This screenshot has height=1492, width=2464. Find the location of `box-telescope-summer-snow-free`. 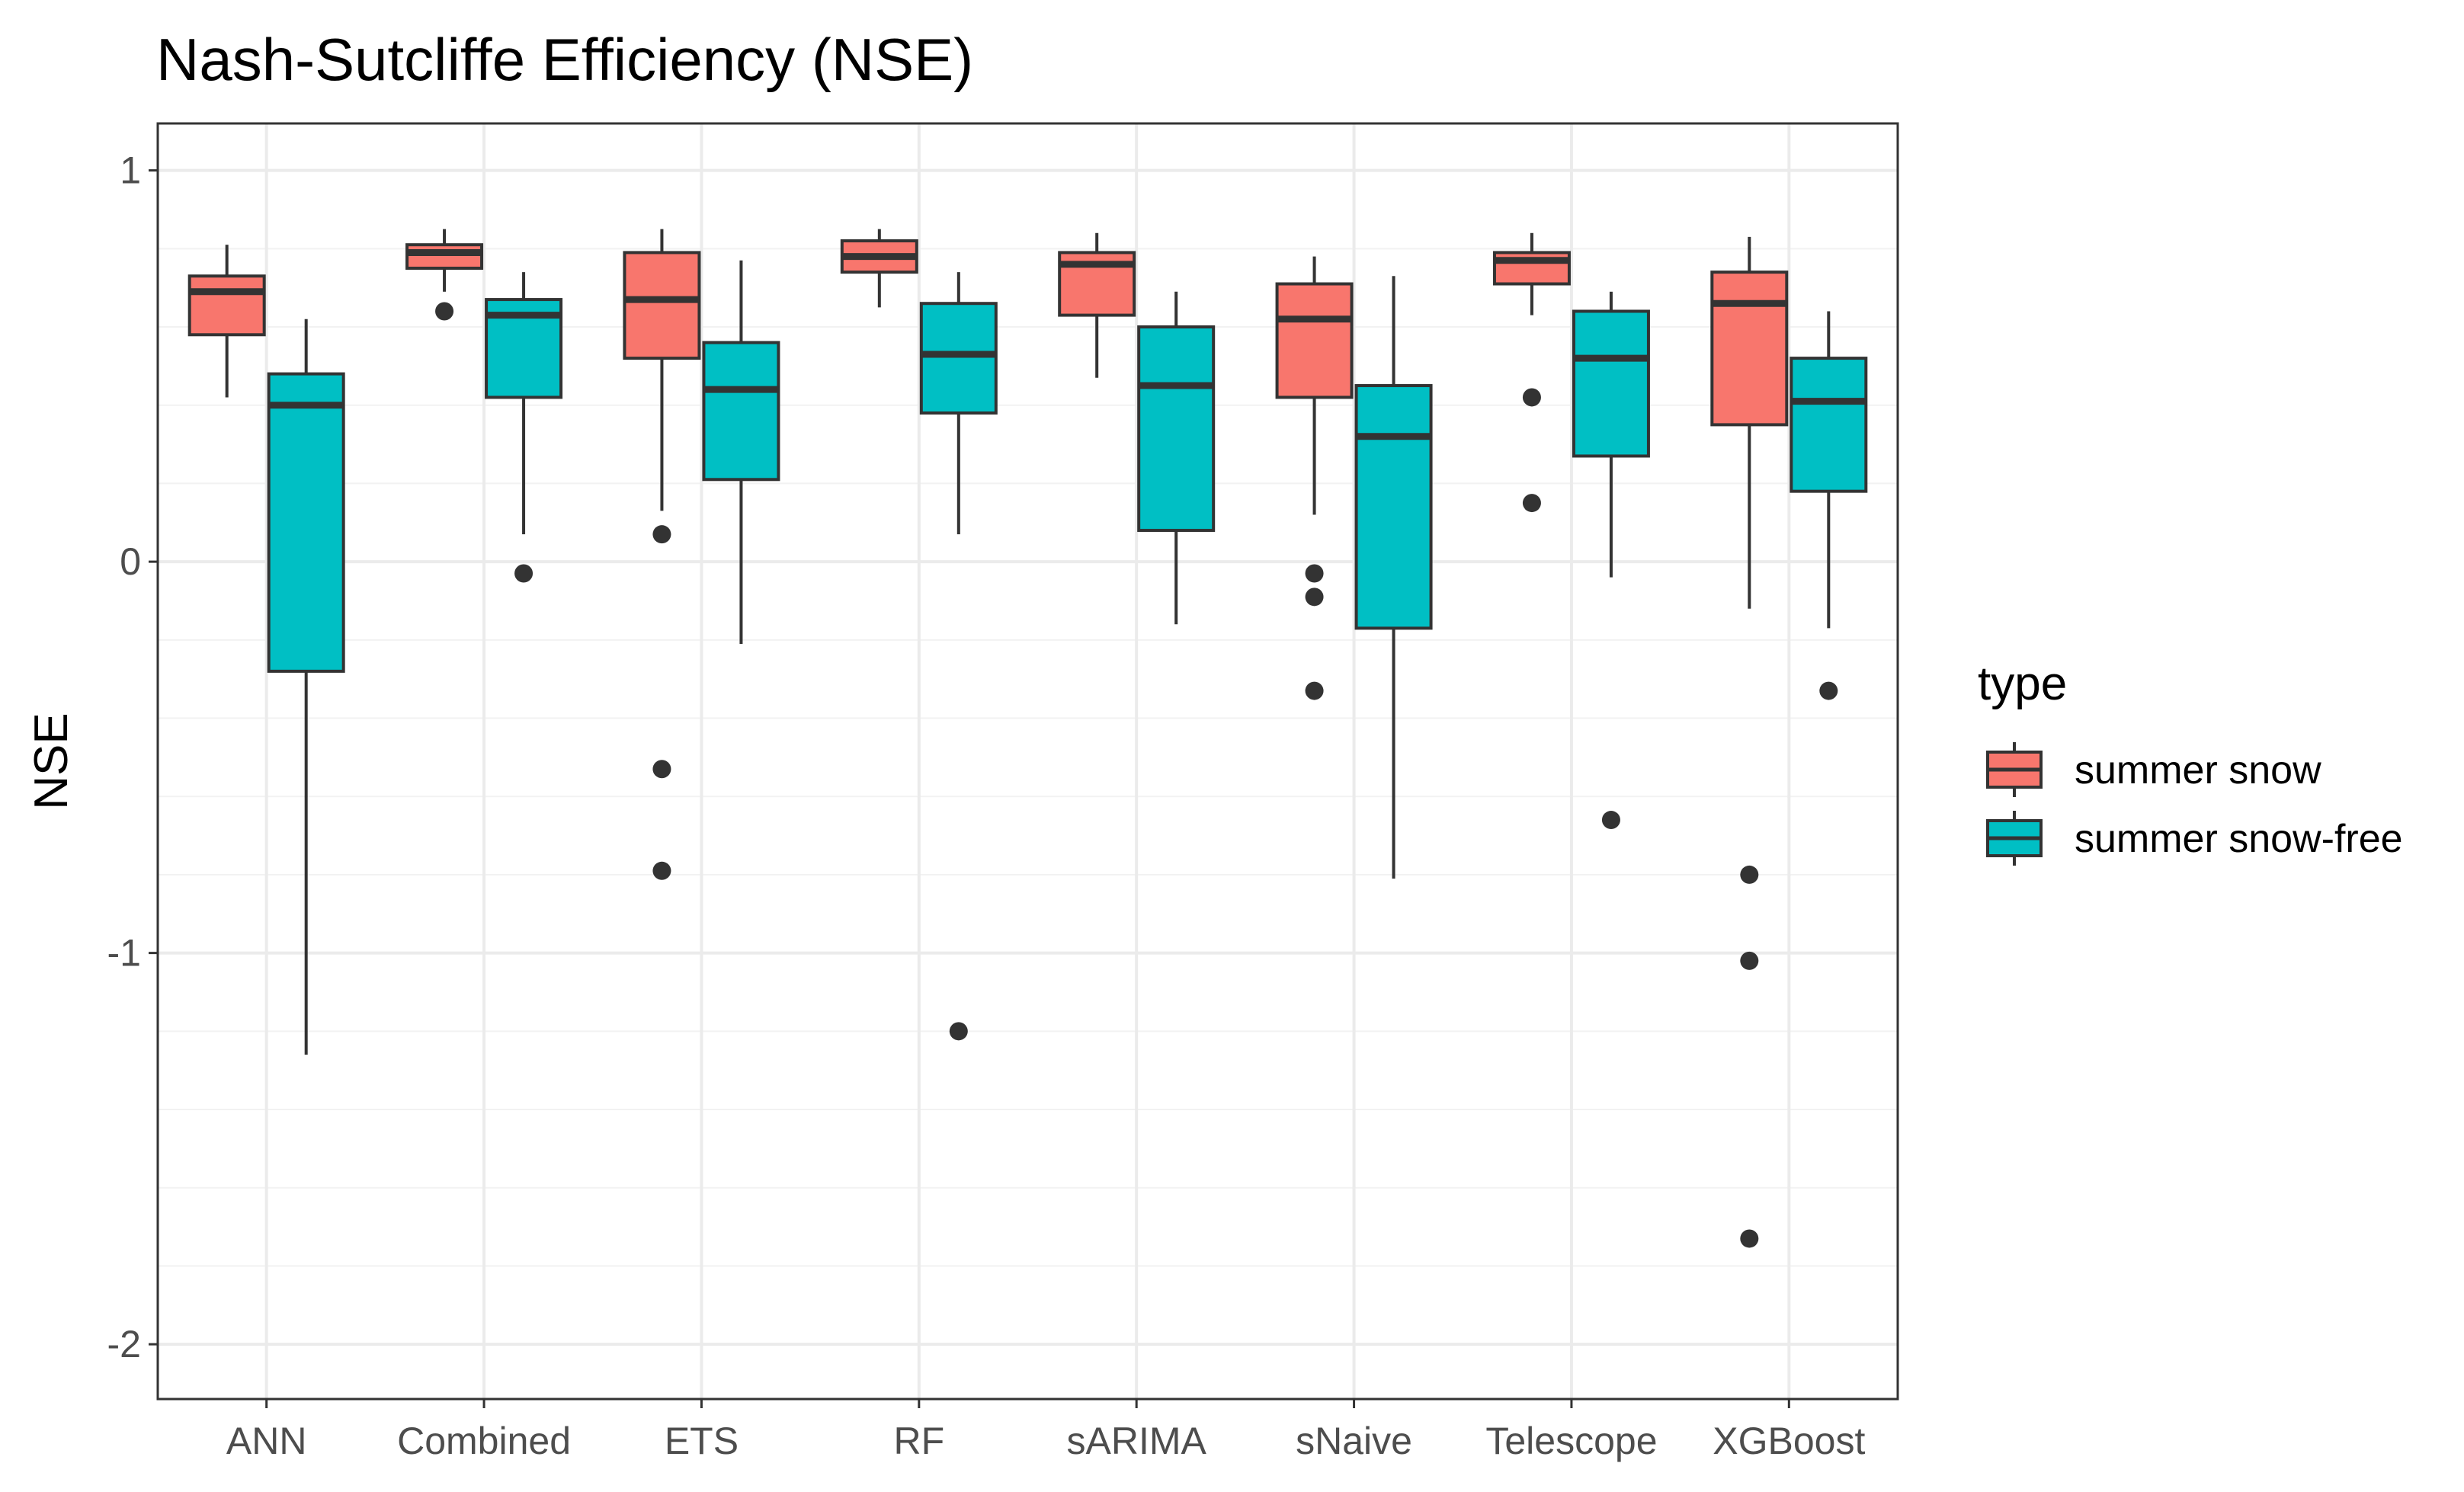

box-telescope-summer-snow-free is located at coordinates (1611, 561).